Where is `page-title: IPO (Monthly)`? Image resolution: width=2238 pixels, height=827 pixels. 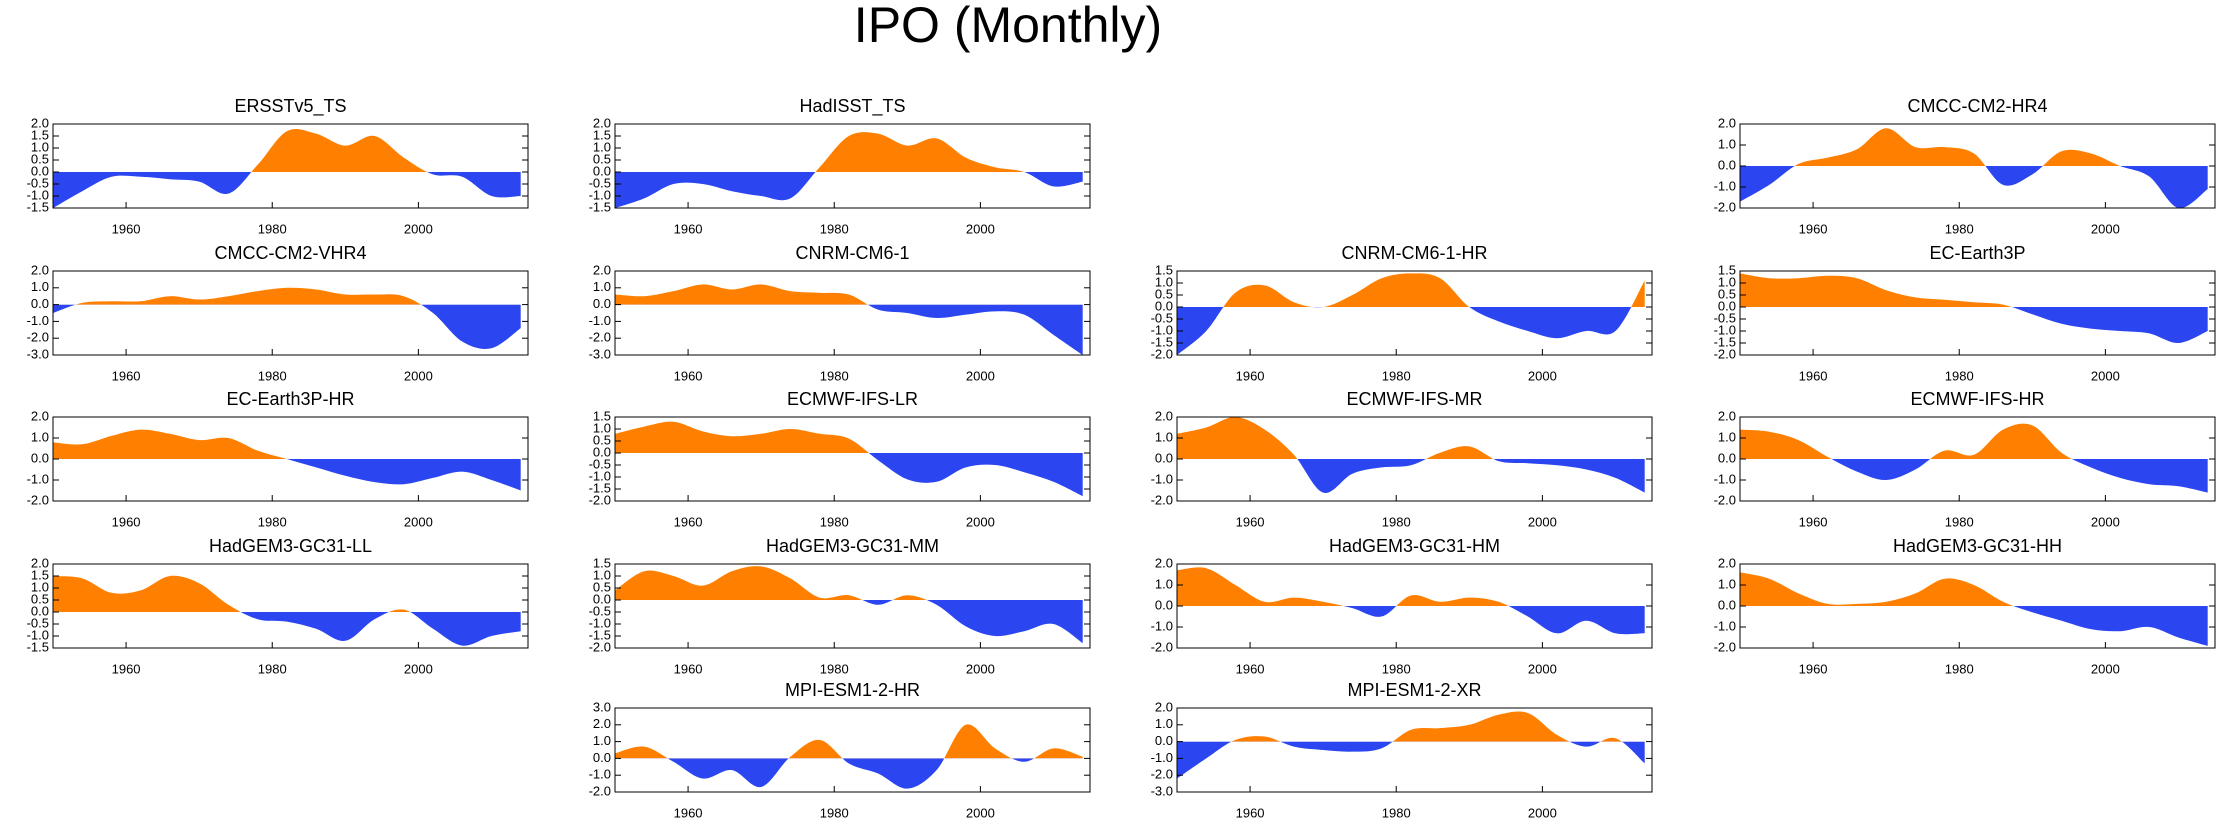
page-title: IPO (Monthly) is located at coordinates (1008, 26).